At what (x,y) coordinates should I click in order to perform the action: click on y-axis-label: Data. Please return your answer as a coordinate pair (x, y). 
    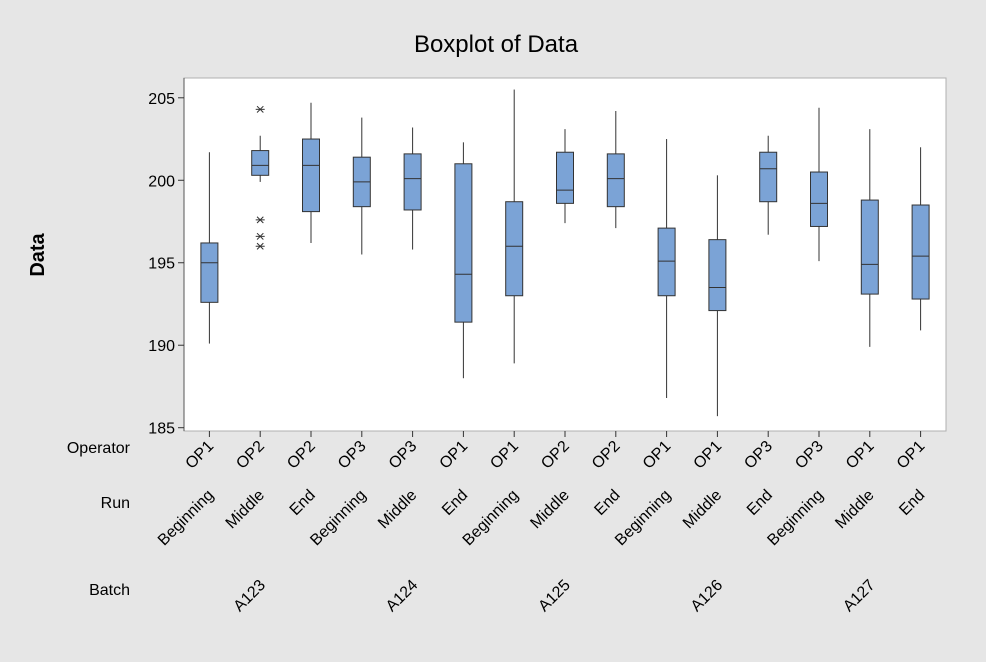
    Looking at the image, I should click on (38, 254).